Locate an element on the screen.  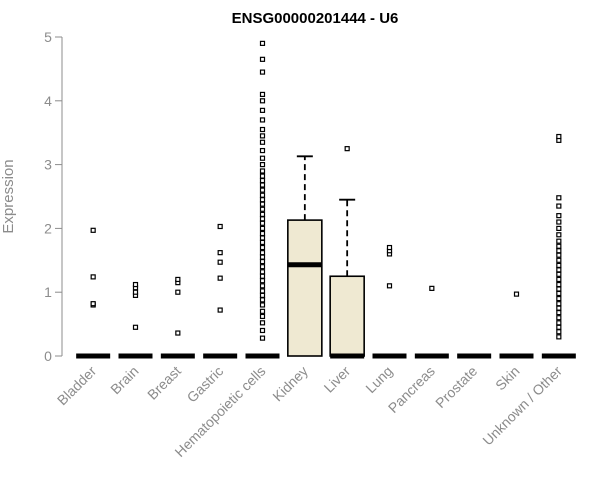
y-tick-label: 3 is located at coordinates (48, 165).